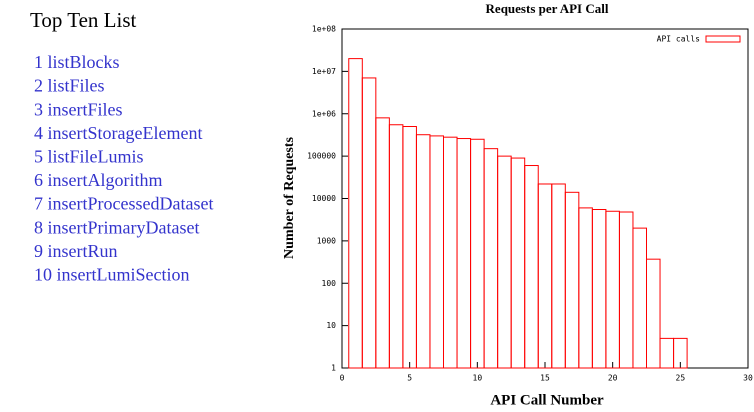 This screenshot has width=754, height=412. Describe the element at coordinates (116, 227) in the screenshot. I see `list-item: 8 insertPrimaryDataset` at that location.